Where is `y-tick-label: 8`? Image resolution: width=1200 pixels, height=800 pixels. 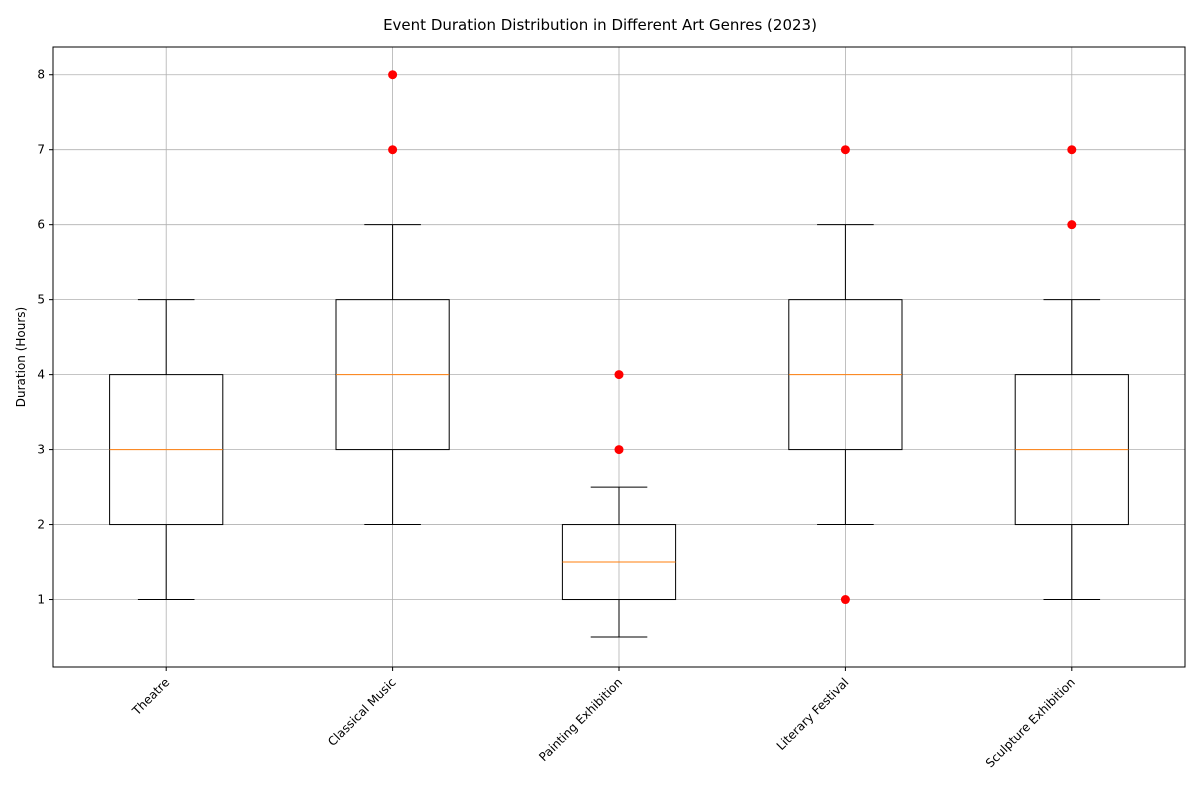
y-tick-label: 8 is located at coordinates (41, 75).